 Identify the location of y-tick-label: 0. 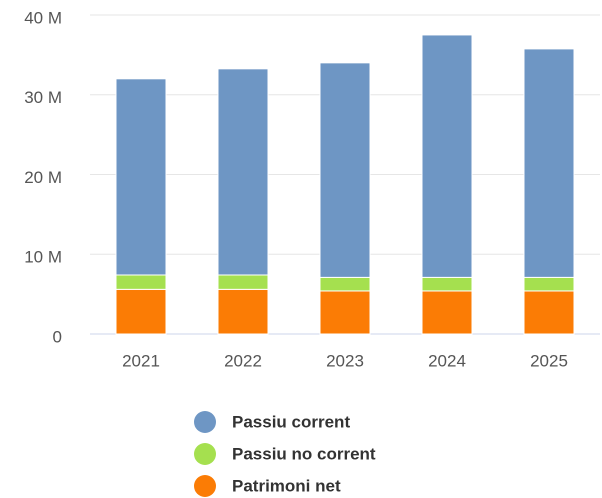
(57, 336).